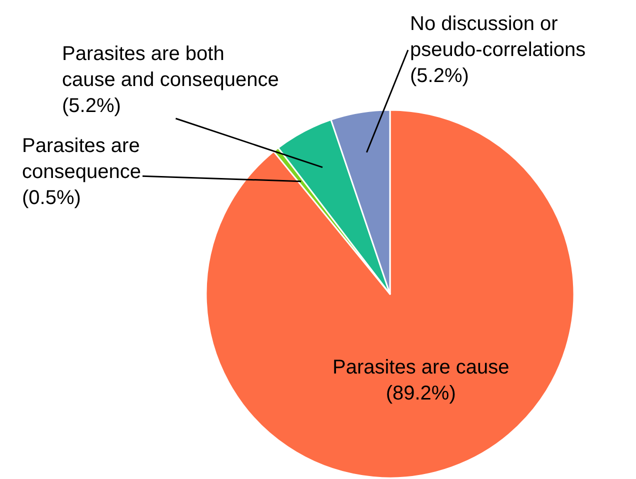 This screenshot has height=479, width=636. What do you see at coordinates (81, 159) in the screenshot?
I see `slice-label: Parasites are consequence` at bounding box center [81, 159].